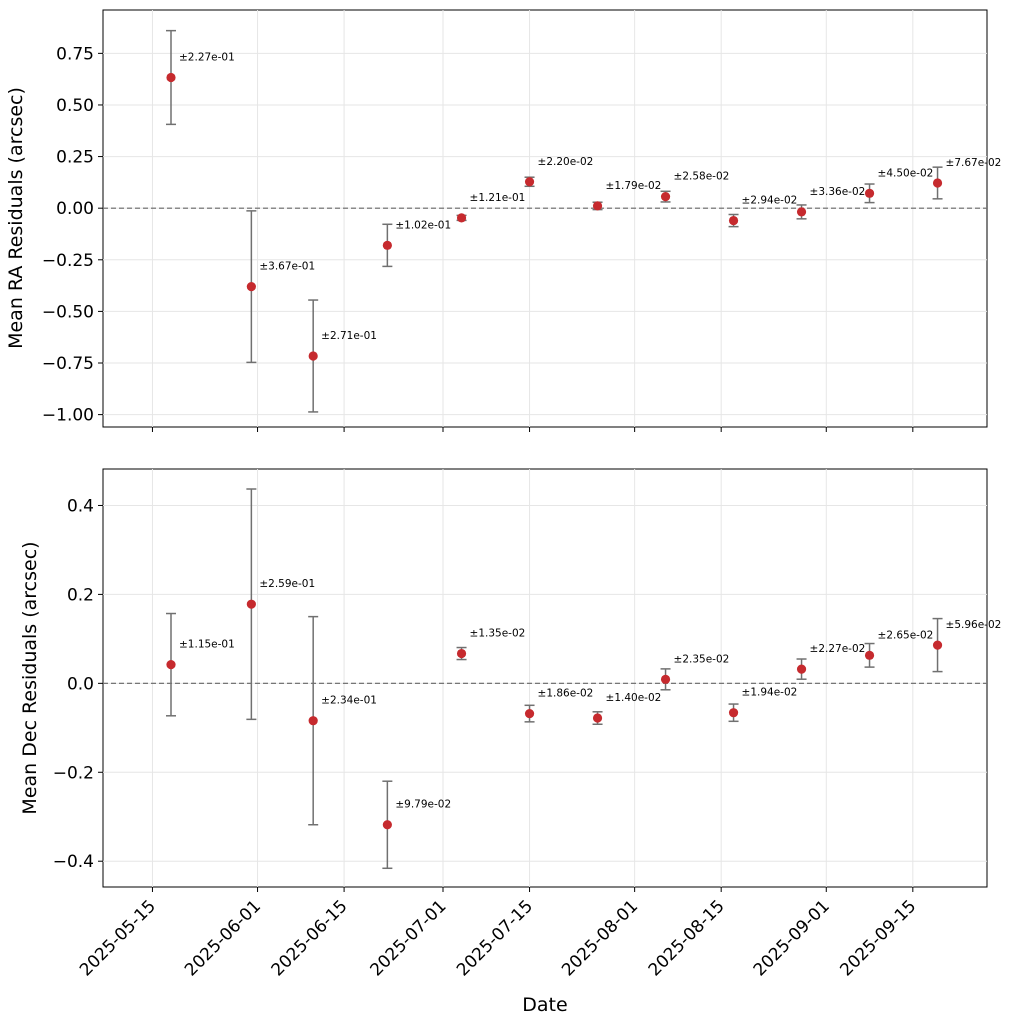 The height and width of the screenshot is (1024, 1018). What do you see at coordinates (80, 595) in the screenshot?
I see `dec-y-tick-label: 0.2` at bounding box center [80, 595].